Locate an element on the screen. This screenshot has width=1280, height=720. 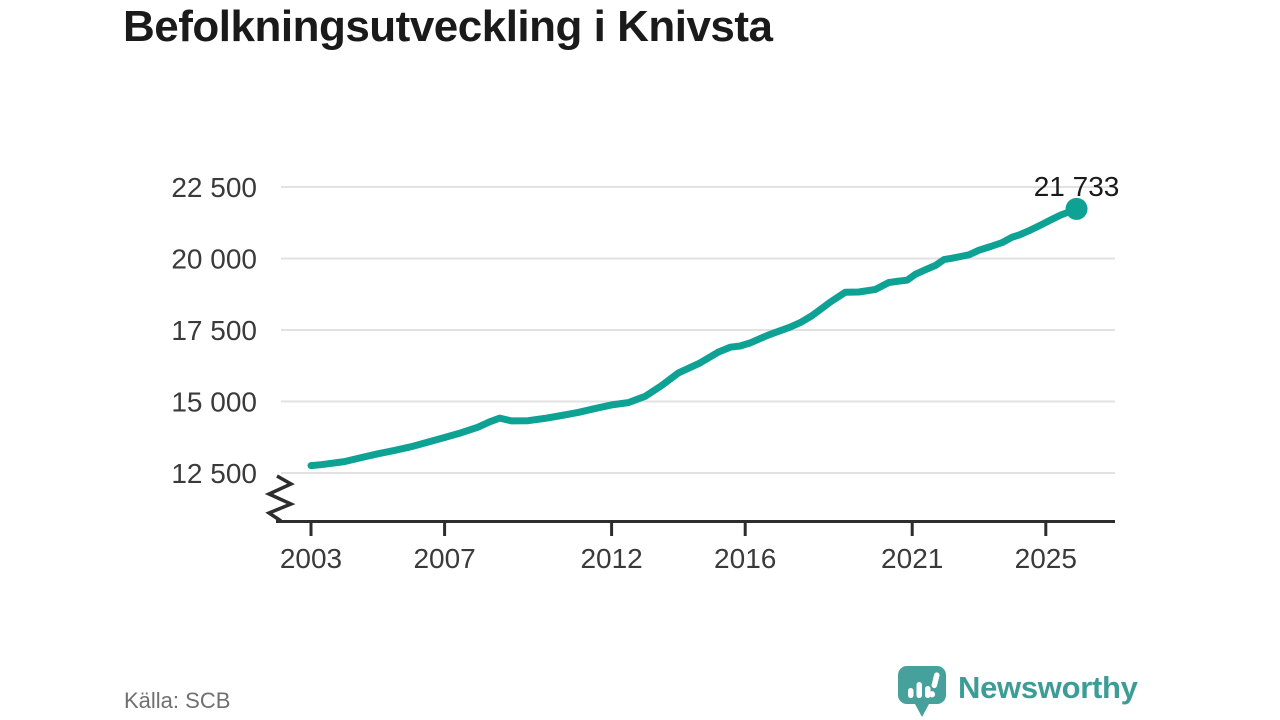
y-tick-label: 17 500 is located at coordinates (214, 330).